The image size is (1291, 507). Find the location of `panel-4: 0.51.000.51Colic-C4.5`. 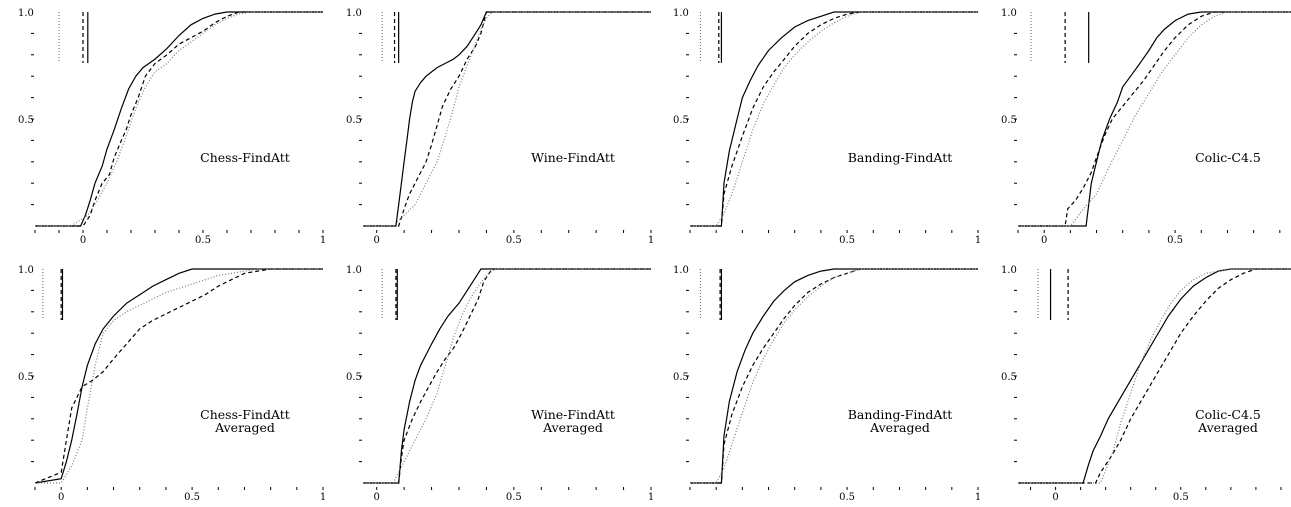

panel-4: 0.51.000.51Colic-C4.5 is located at coordinates (1146, 127).